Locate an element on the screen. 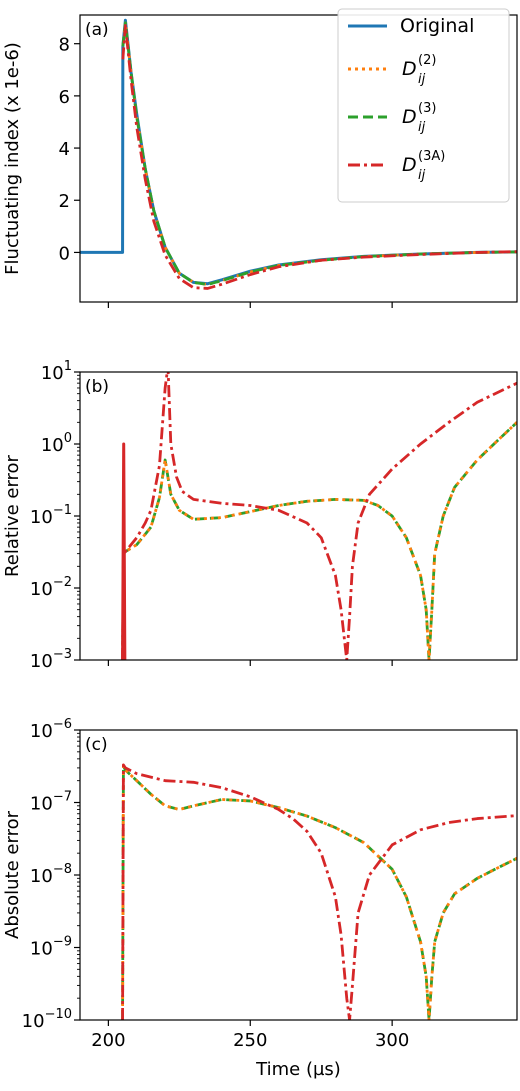 The image size is (520, 1091). series-line is located at coordinates (124, 551).